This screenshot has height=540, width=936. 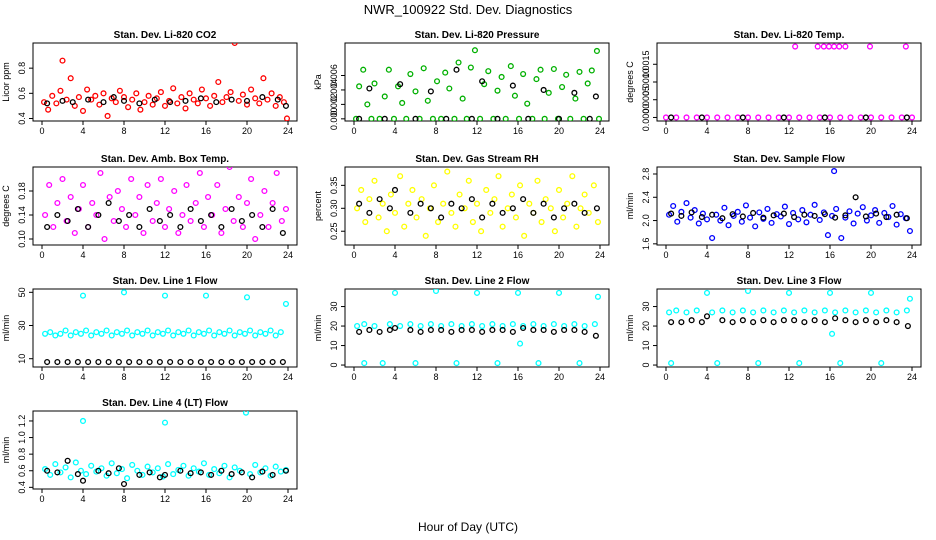 What do you see at coordinates (41, 255) in the screenshot?
I see `x-tick-label: 0` at bounding box center [41, 255].